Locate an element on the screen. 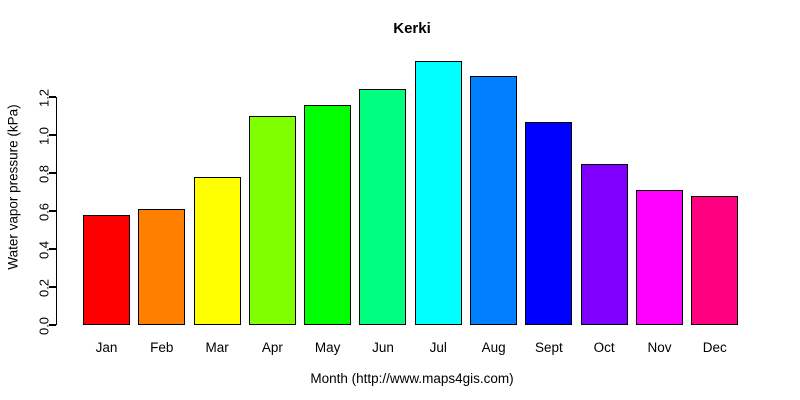  x-tick-label-jul: Jul is located at coordinates (438, 347).